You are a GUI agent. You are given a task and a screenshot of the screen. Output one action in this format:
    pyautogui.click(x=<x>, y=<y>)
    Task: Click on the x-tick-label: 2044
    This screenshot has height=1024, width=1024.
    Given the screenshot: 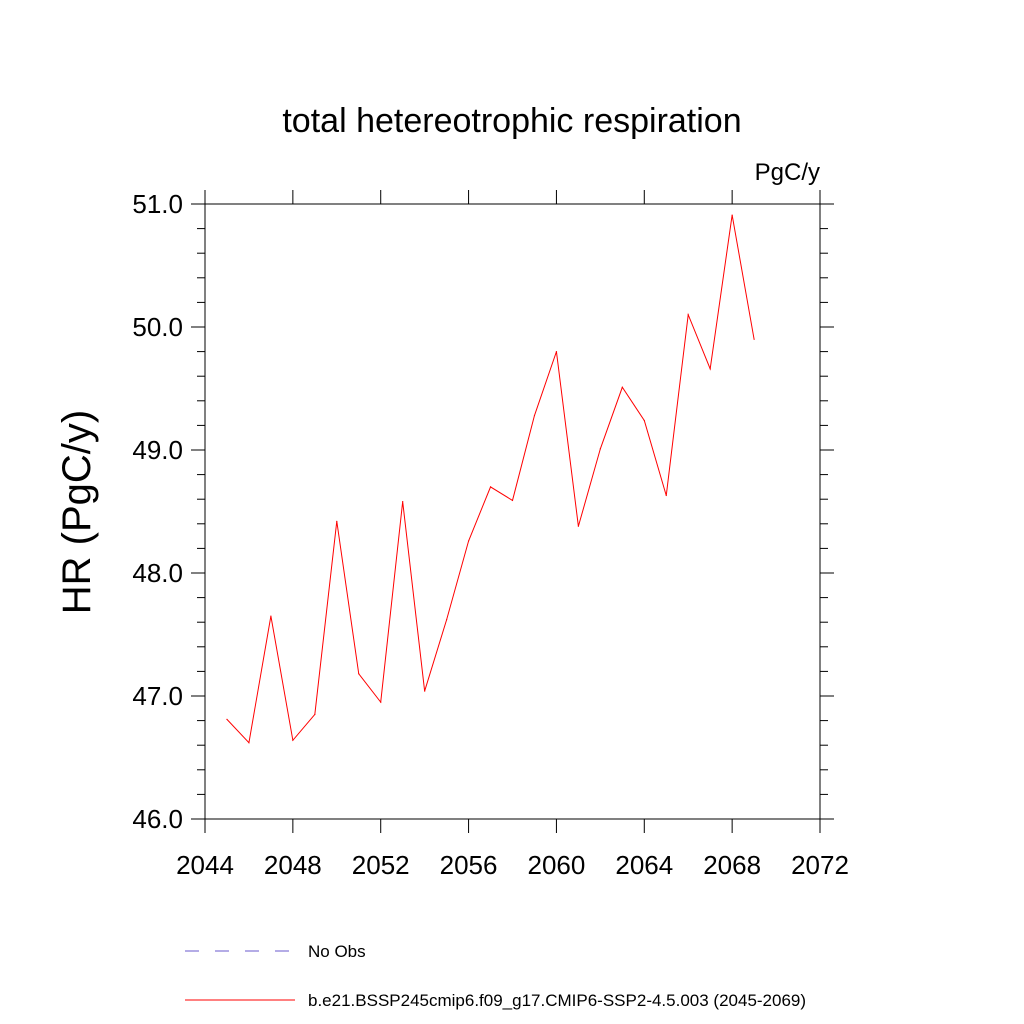 What is the action you would take?
    pyautogui.click(x=205, y=865)
    